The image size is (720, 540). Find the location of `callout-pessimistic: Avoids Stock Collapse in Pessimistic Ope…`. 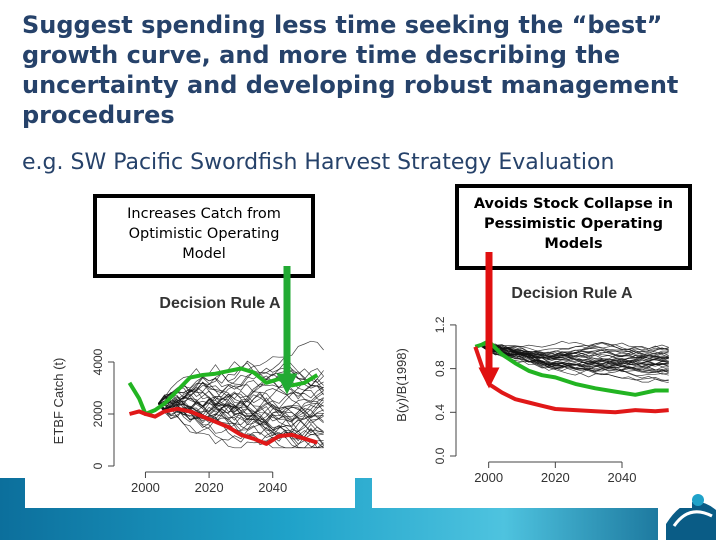

callout-pessimistic: Avoids Stock Collapse in Pessimistic Ope… is located at coordinates (573, 227).